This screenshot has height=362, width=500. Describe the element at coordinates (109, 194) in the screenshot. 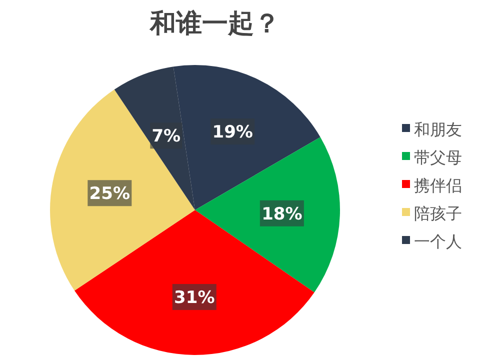

I see `data-label: 25%` at that location.